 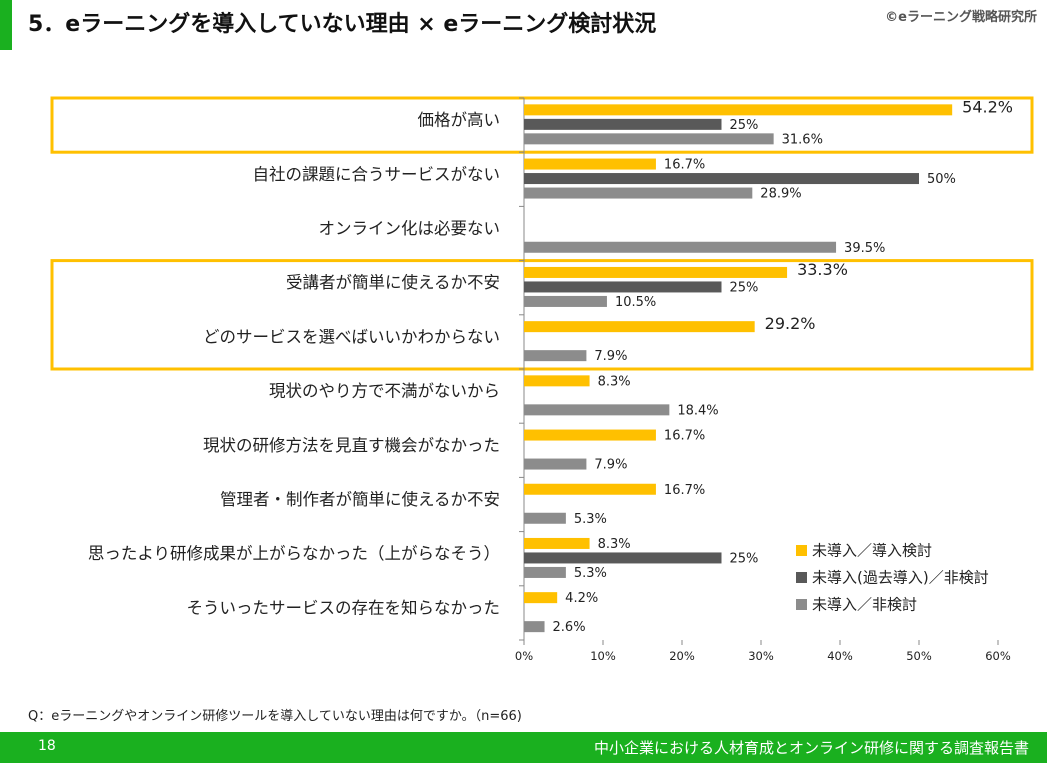 What do you see at coordinates (864, 605) in the screenshot?
I see `legend-label: 未導入／非検討` at bounding box center [864, 605].